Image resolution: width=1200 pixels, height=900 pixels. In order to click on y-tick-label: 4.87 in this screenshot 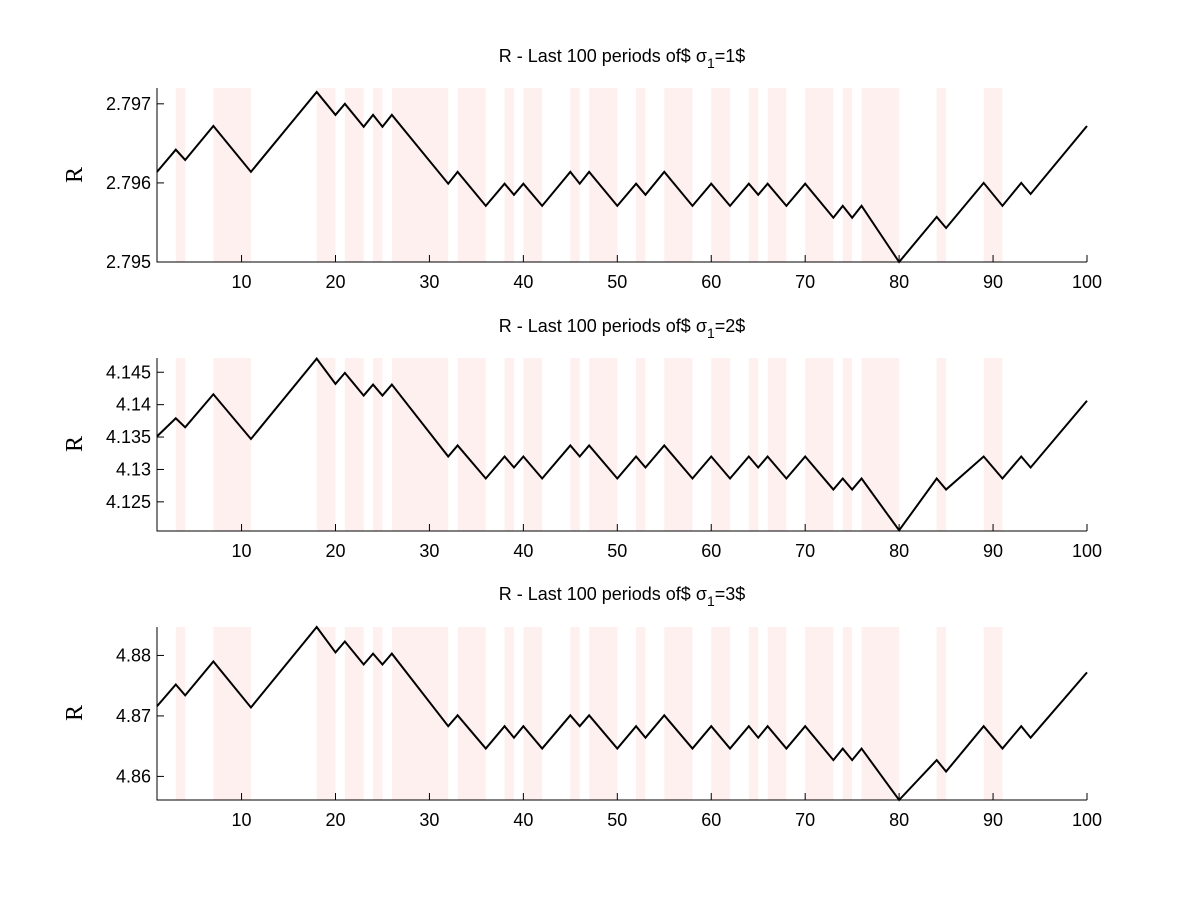, I will do `click(133, 716)`.